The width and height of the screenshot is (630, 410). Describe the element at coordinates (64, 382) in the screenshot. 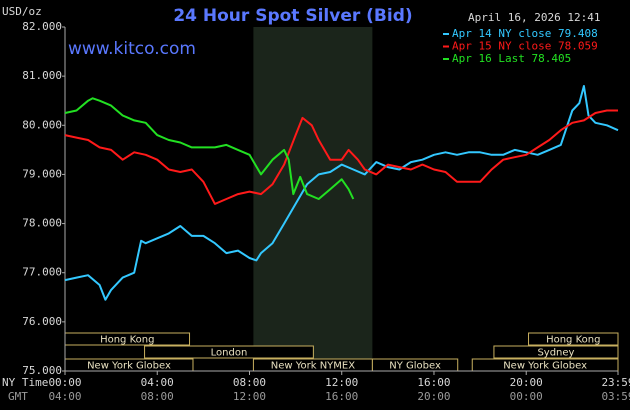

I see `x-tick-label: 00:00` at that location.